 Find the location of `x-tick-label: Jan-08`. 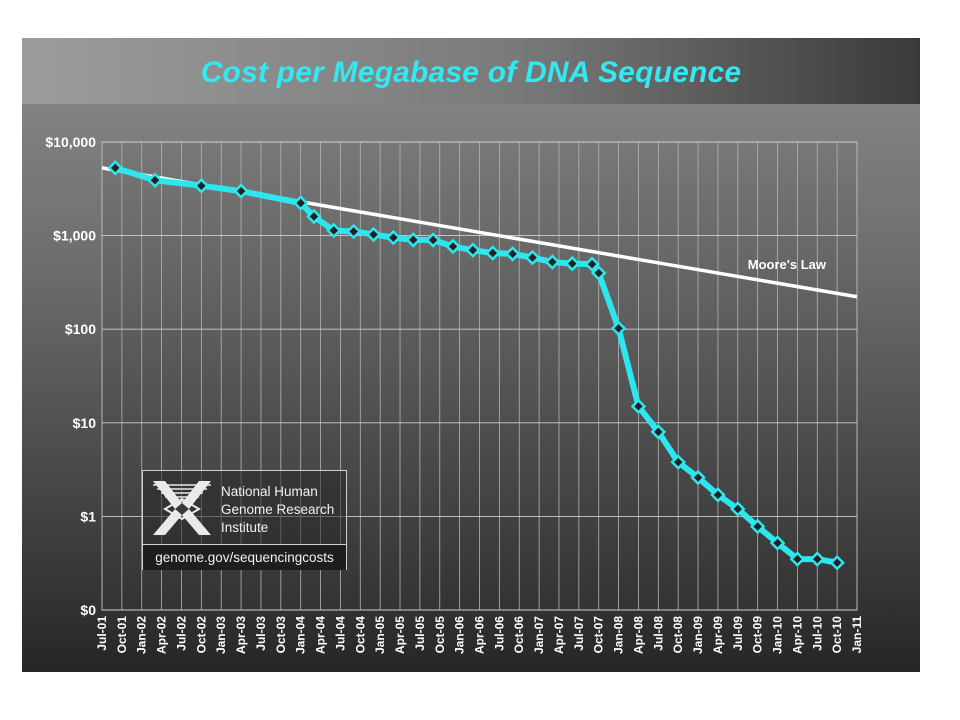

x-tick-label: Jan-08 is located at coordinates (619, 635).